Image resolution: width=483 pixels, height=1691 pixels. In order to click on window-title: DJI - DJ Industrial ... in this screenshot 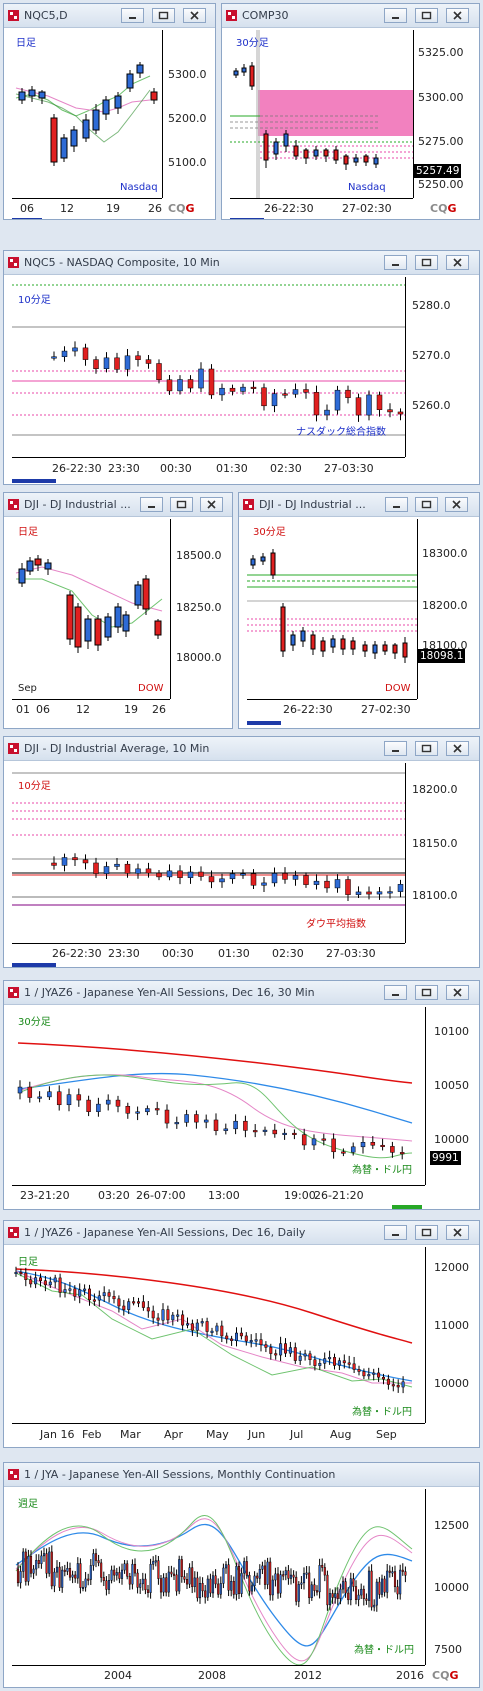, I will do `click(312, 504)`.